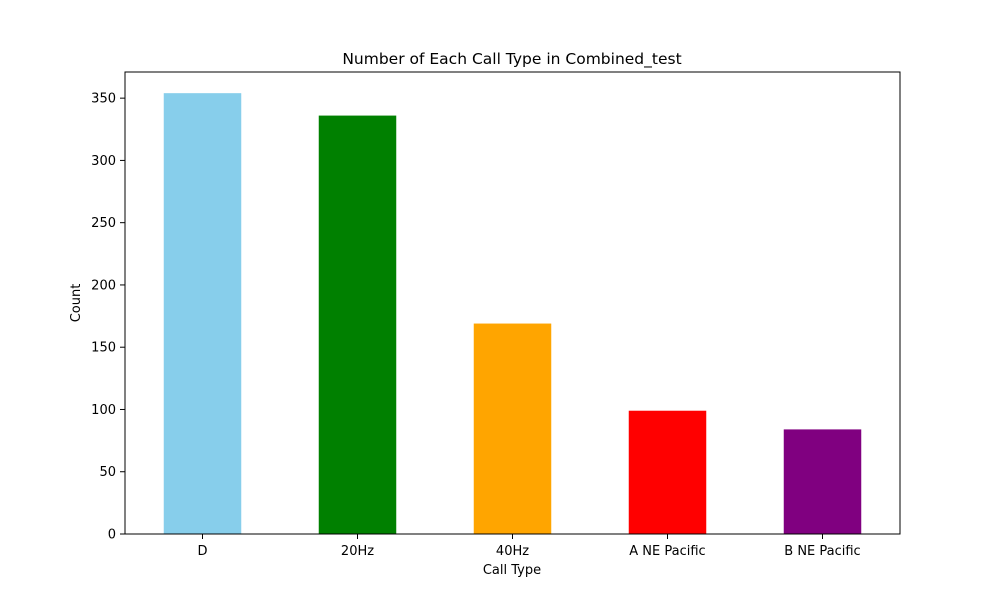 The image size is (1000, 604). Describe the element at coordinates (357, 551) in the screenshot. I see `x-tick-label: 20Hz` at that location.